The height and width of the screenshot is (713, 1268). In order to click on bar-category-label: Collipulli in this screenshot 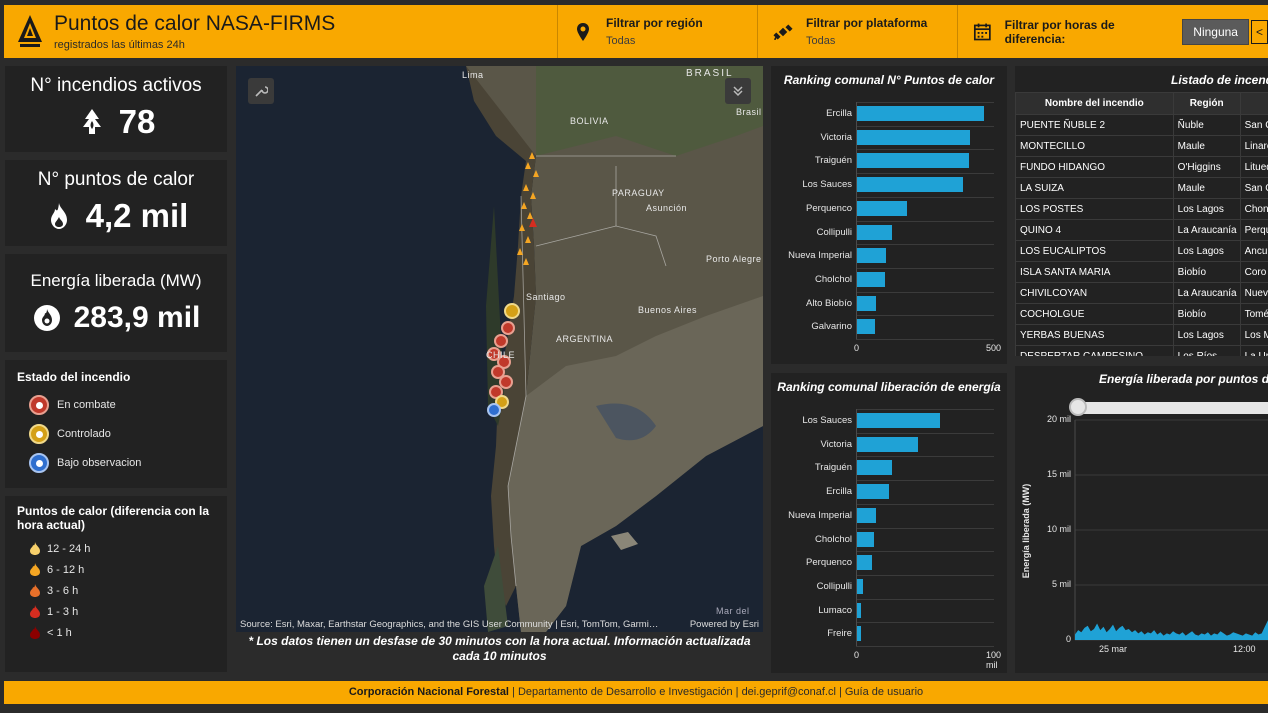, I will do `click(834, 232)`.